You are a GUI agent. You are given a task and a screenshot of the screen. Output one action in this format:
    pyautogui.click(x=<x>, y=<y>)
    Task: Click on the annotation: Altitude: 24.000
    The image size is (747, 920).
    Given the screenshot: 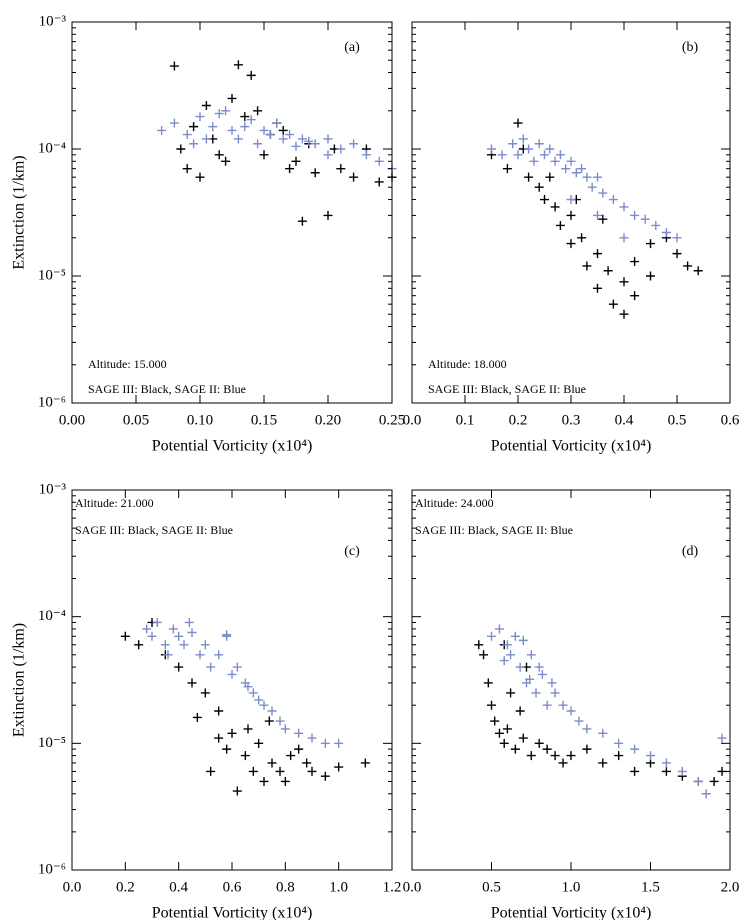 What is the action you would take?
    pyautogui.click(x=454, y=503)
    